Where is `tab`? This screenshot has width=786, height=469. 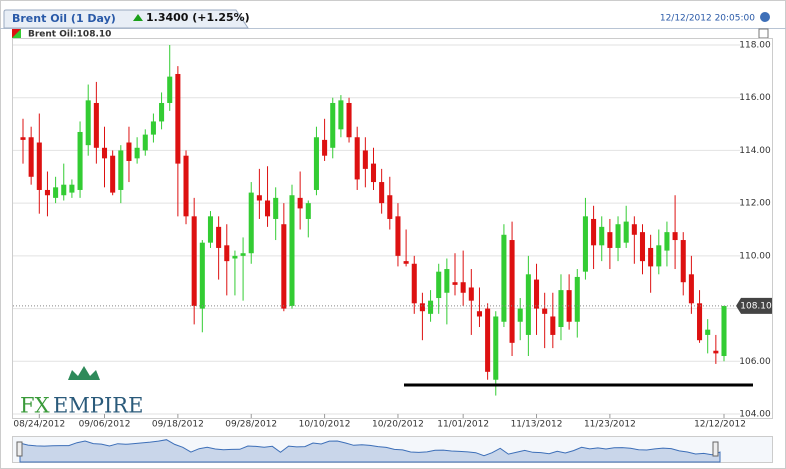
tab is located at coordinates (126, 19).